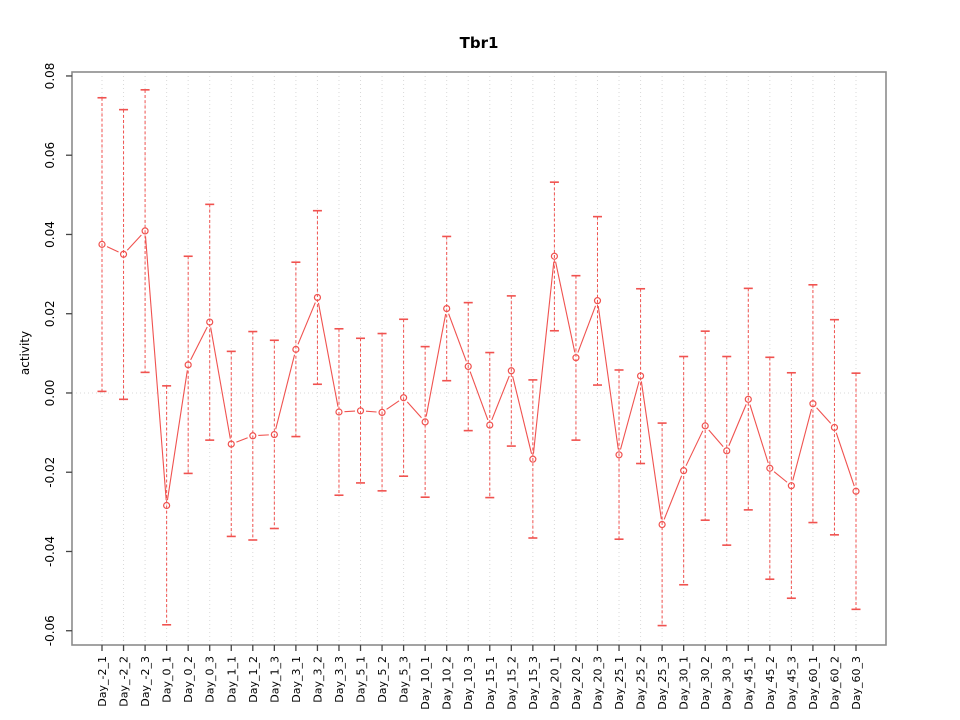 The width and height of the screenshot is (960, 720). I want to click on x-tick-label: Day_45_1, so click(748, 683).